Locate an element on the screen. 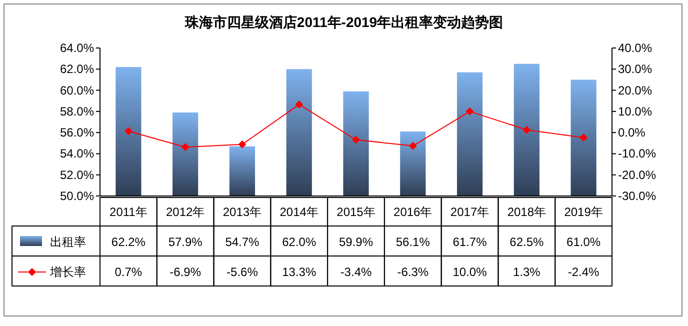 The image size is (688, 326). x-tick-label: 2018年 is located at coordinates (526, 212).